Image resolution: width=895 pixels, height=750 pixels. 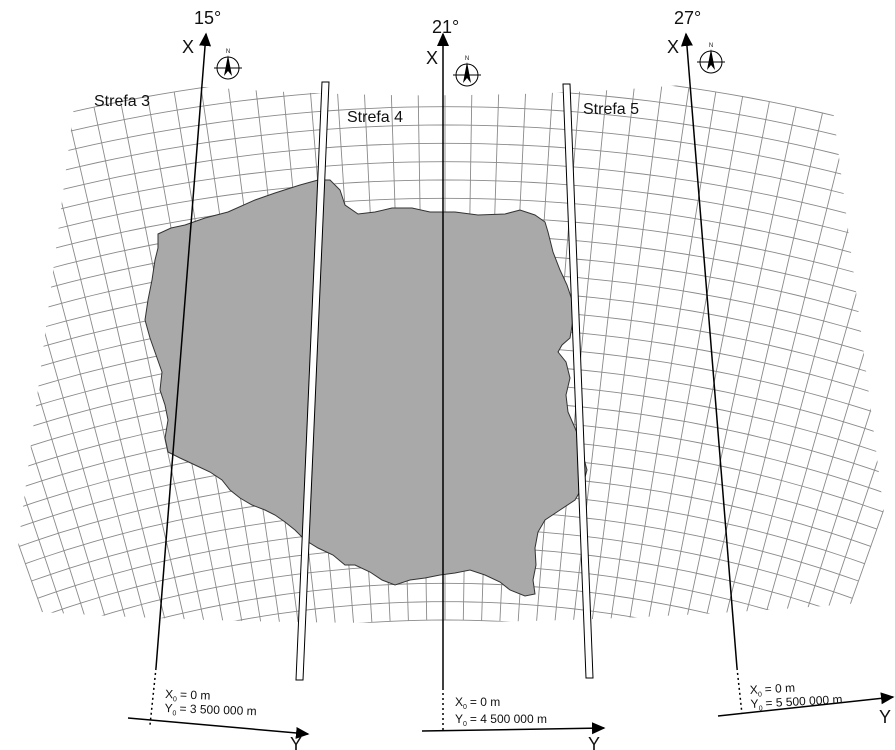 I want to click on y0-value: = 3 500 000 m, so click(x=218, y=710).